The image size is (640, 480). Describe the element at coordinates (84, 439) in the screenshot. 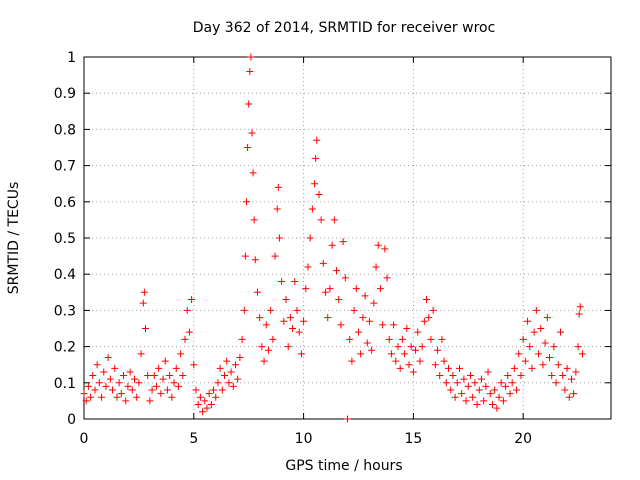

I see `x-tick-label: 0` at that location.